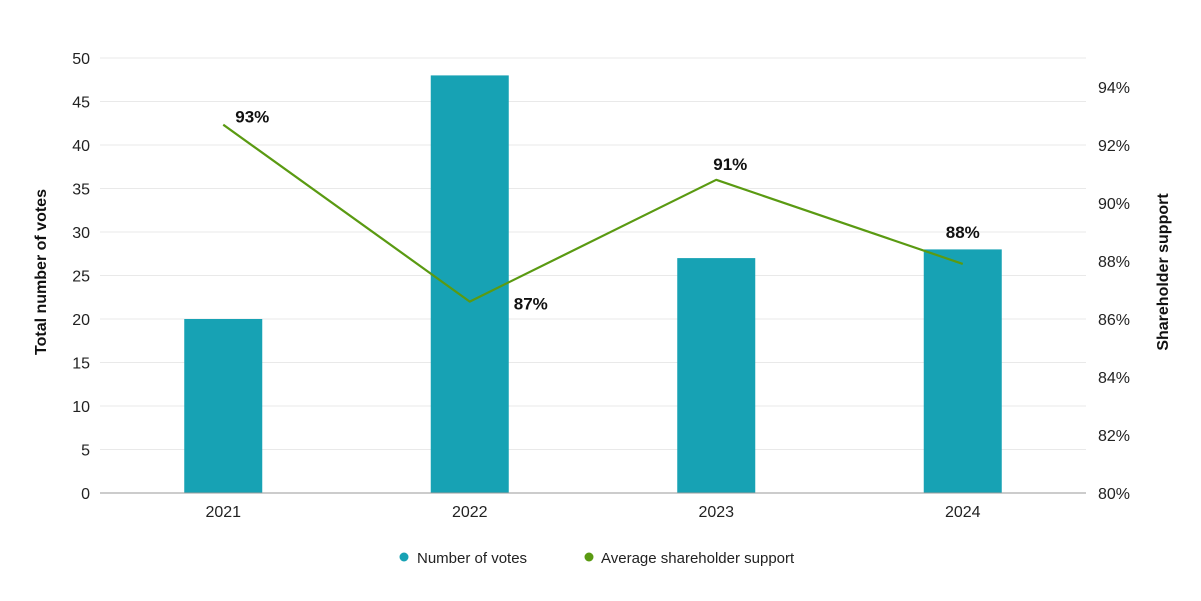 The image size is (1201, 601). Describe the element at coordinates (589, 557) in the screenshot. I see `legend-marker-support` at that location.